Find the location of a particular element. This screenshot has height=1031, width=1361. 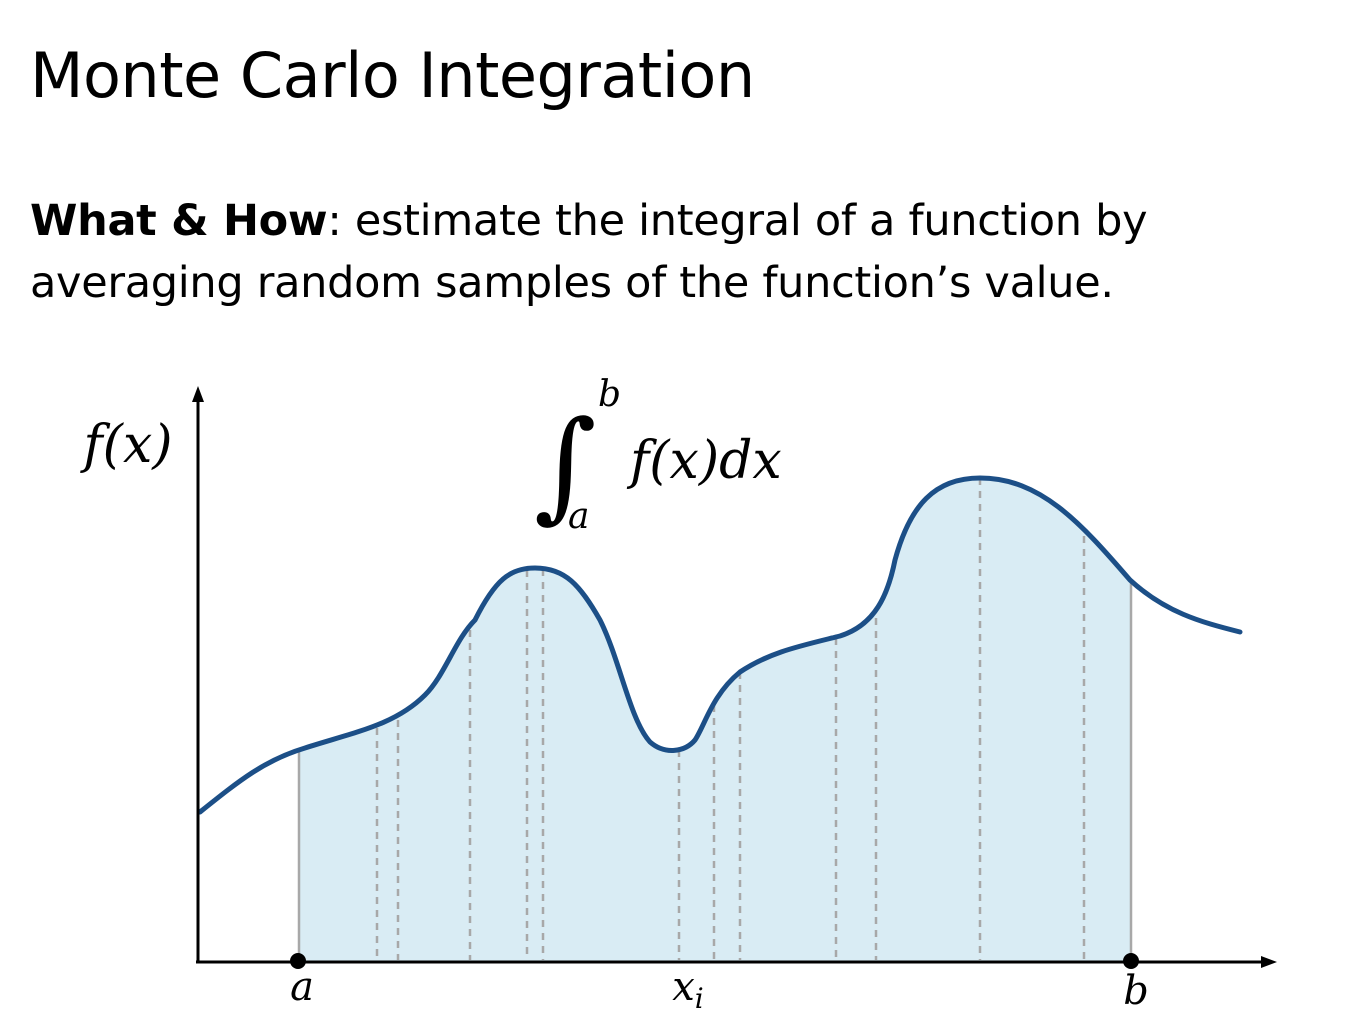

body-lead: What & How is located at coordinates (179, 221).